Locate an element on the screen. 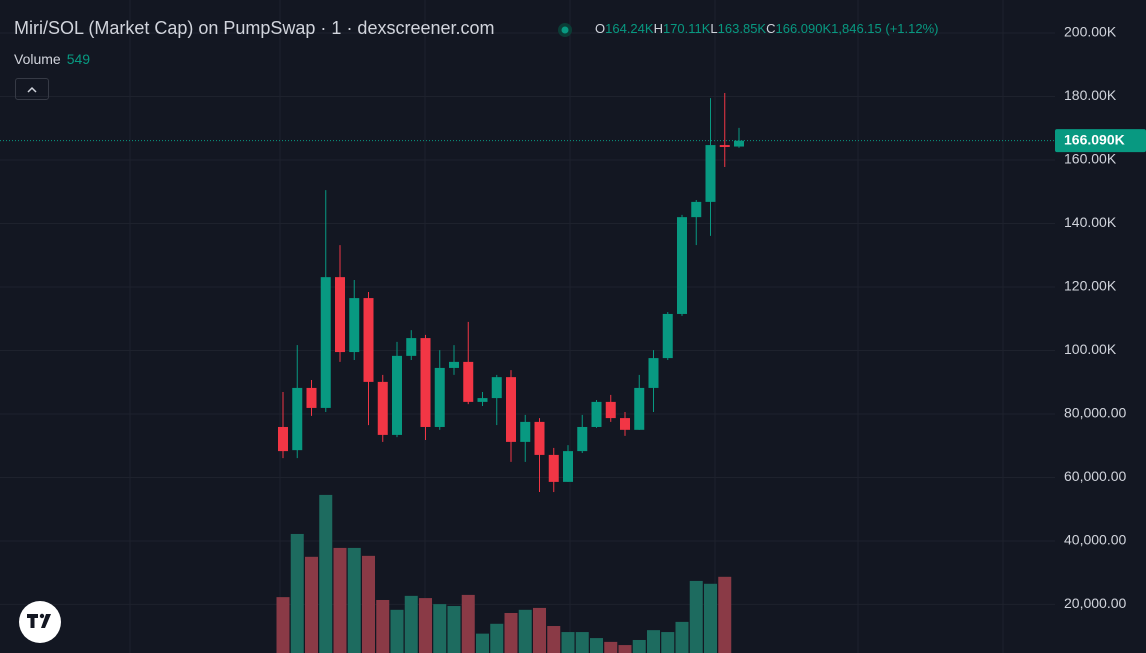  volume-value: 549 is located at coordinates (78, 59).